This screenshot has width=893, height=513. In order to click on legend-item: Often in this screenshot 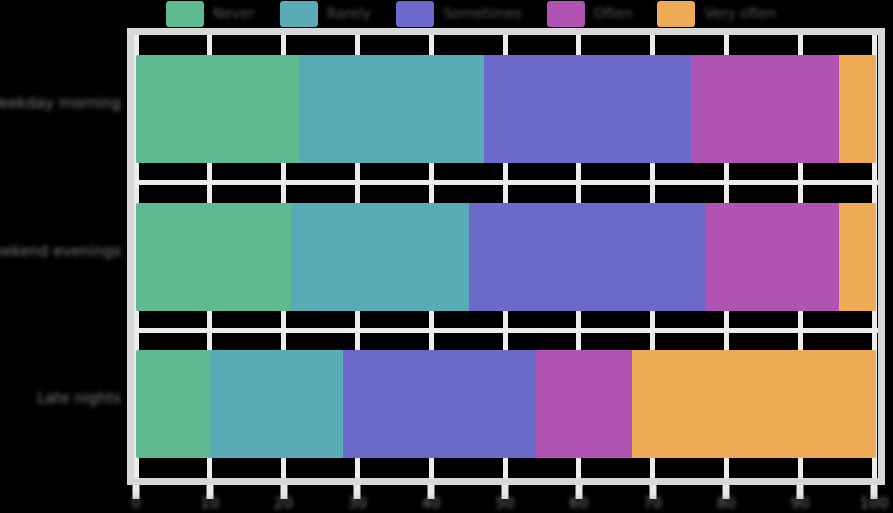, I will do `click(589, 14)`.